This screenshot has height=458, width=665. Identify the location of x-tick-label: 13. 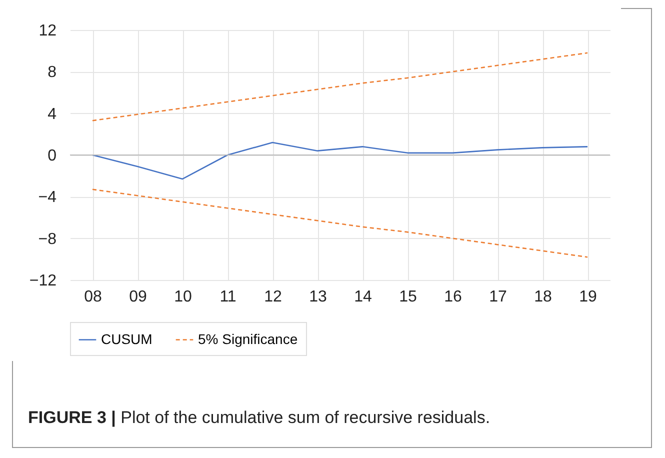
(318, 297).